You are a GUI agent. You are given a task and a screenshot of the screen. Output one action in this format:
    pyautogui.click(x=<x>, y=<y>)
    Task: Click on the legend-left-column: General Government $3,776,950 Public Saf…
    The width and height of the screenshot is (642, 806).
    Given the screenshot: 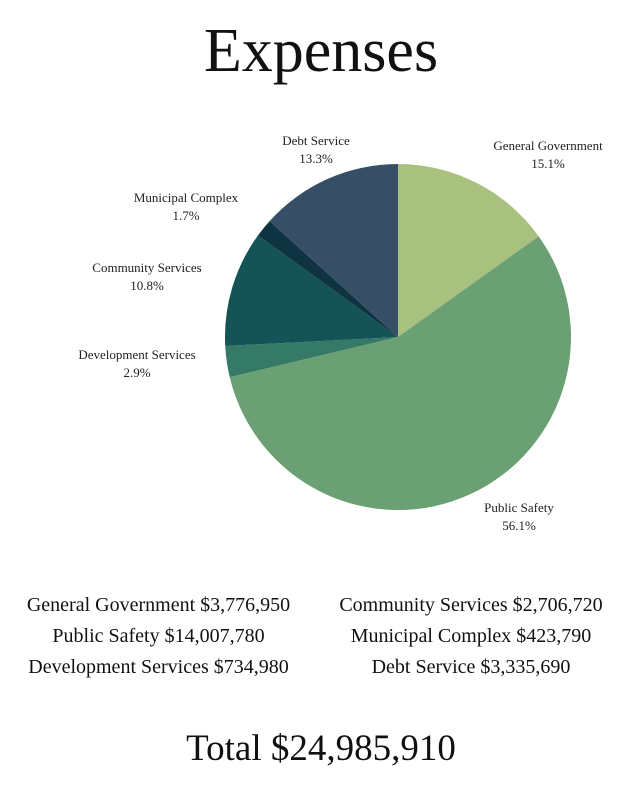 What is the action you would take?
    pyautogui.click(x=158, y=636)
    